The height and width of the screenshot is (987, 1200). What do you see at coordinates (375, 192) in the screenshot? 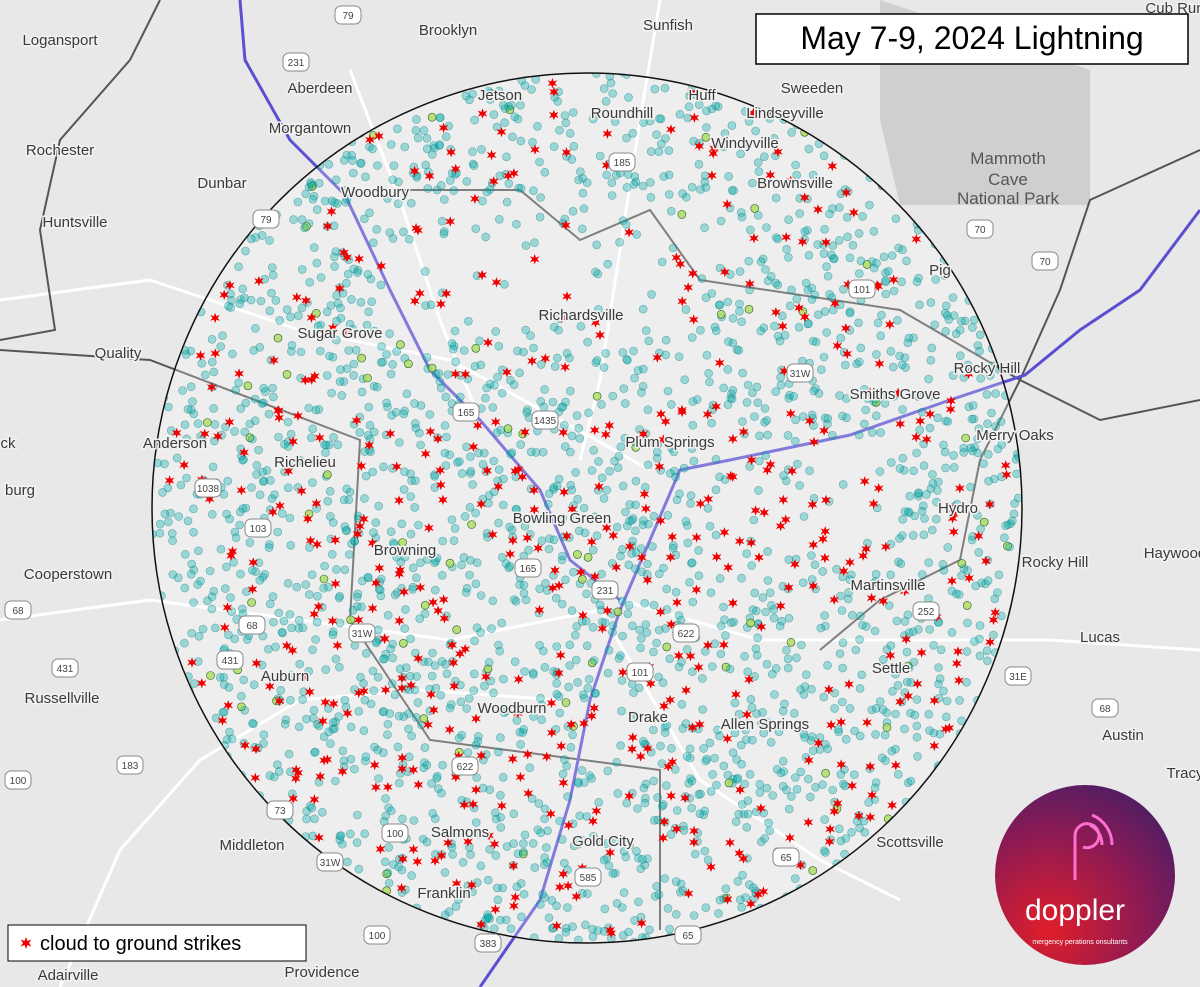
I see `place-label: Woodbury` at bounding box center [375, 192].